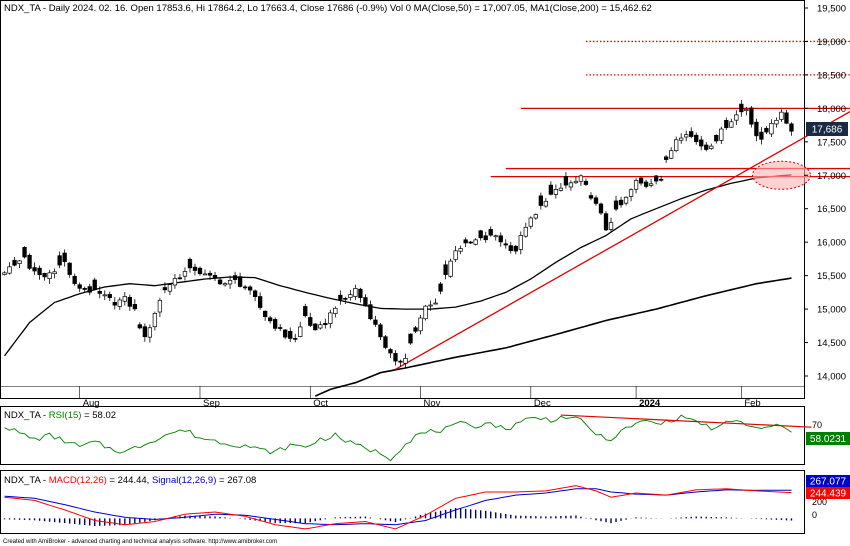 The image size is (850, 546). Describe the element at coordinates (831, 42) in the screenshot. I see `price-tick-label: 19,000` at that location.